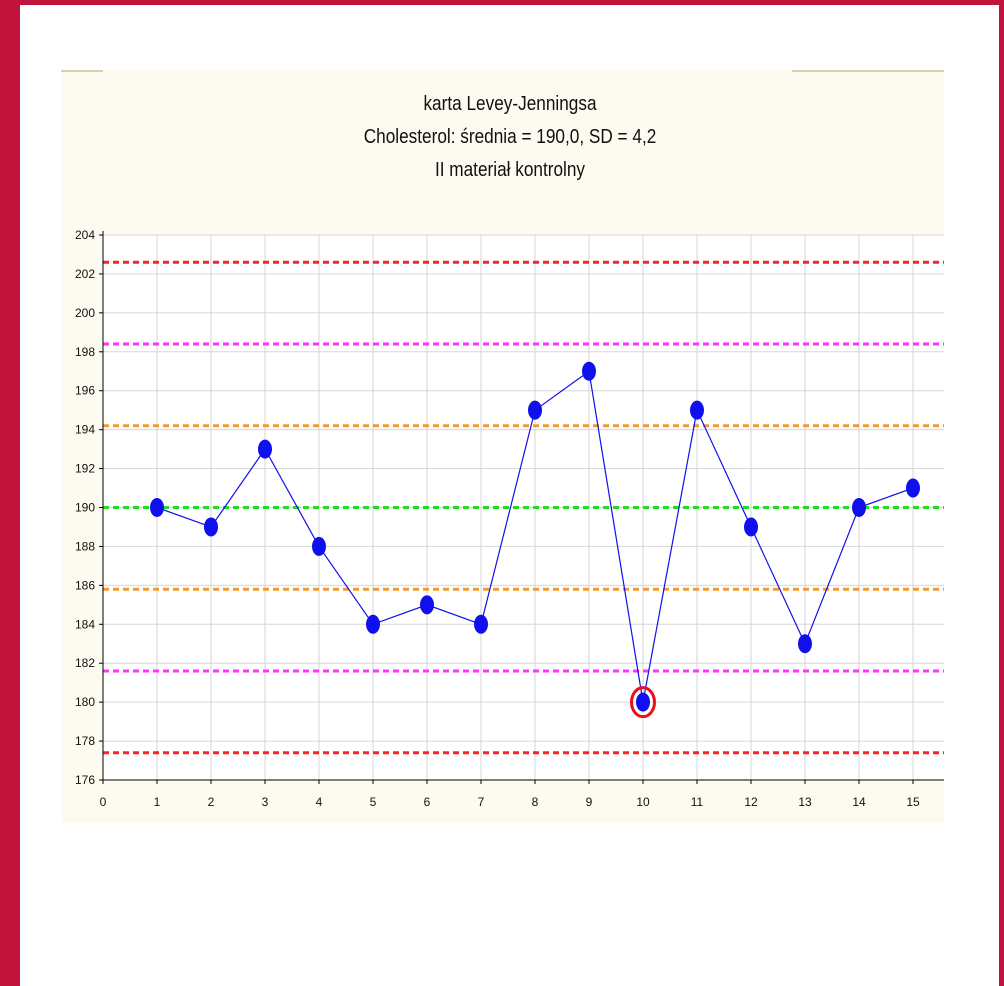  Describe the element at coordinates (85, 274) in the screenshot. I see `y-tick-label: 202` at that location.